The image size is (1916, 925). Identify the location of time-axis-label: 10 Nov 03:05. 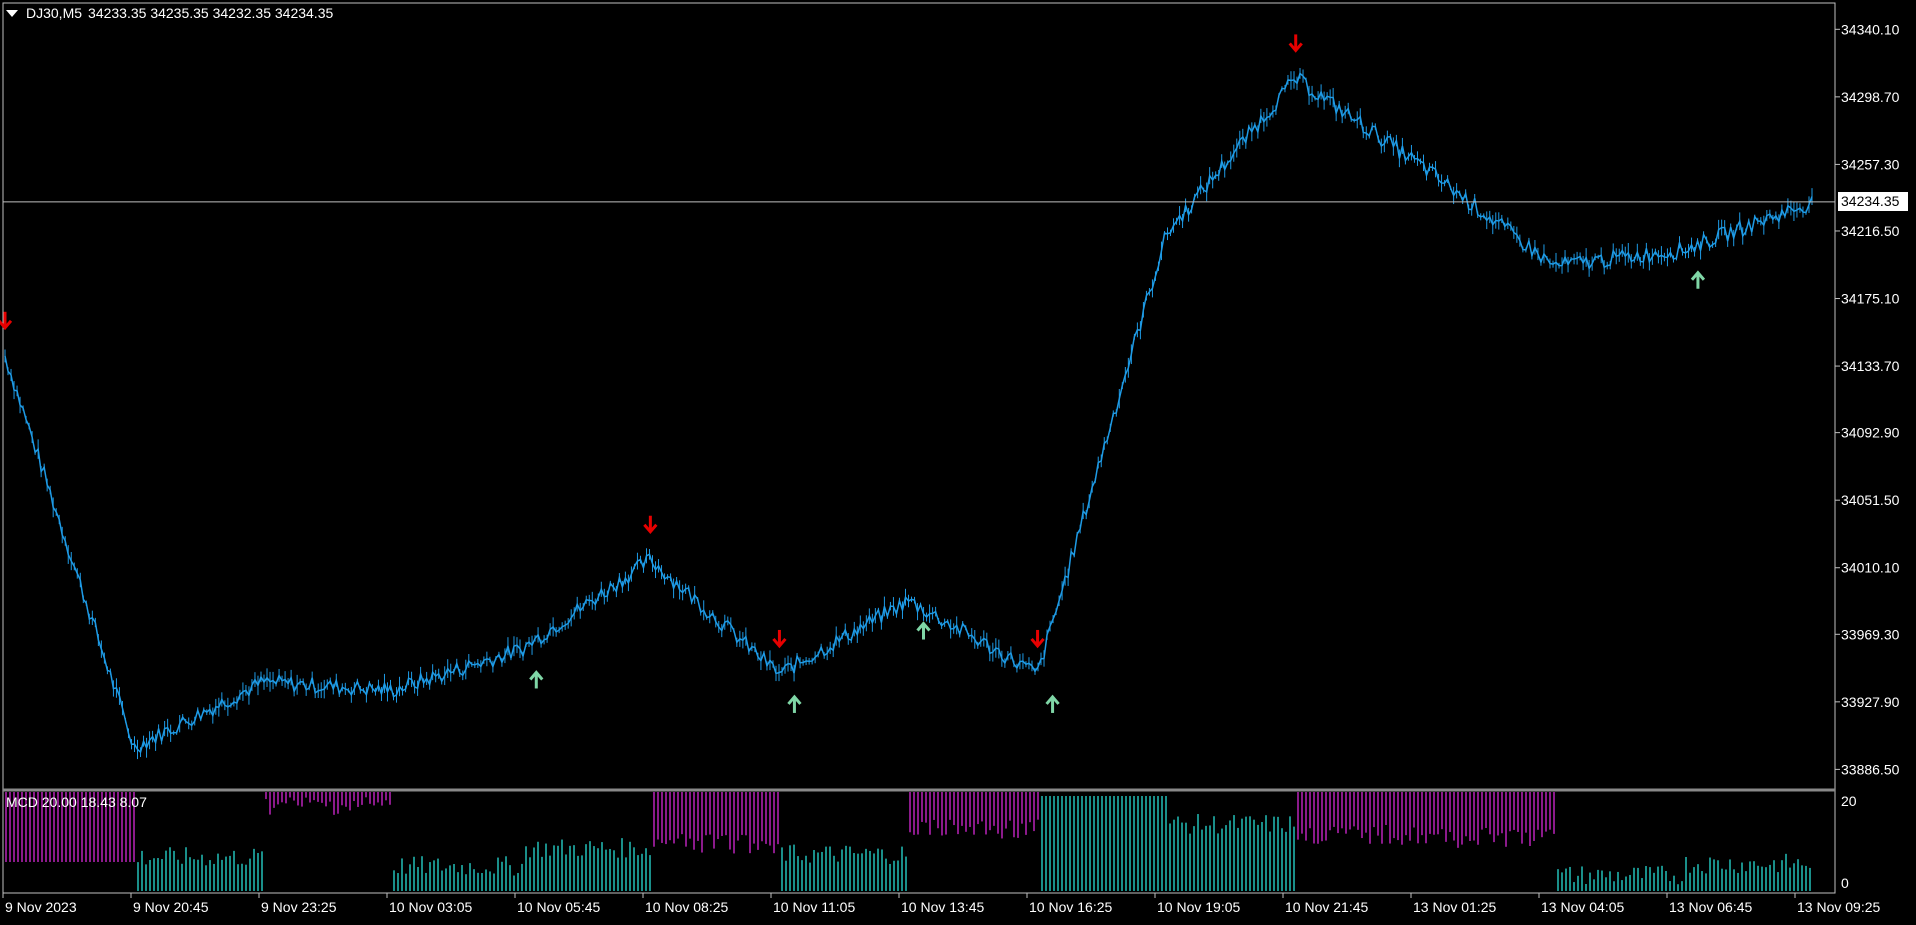
(430, 907).